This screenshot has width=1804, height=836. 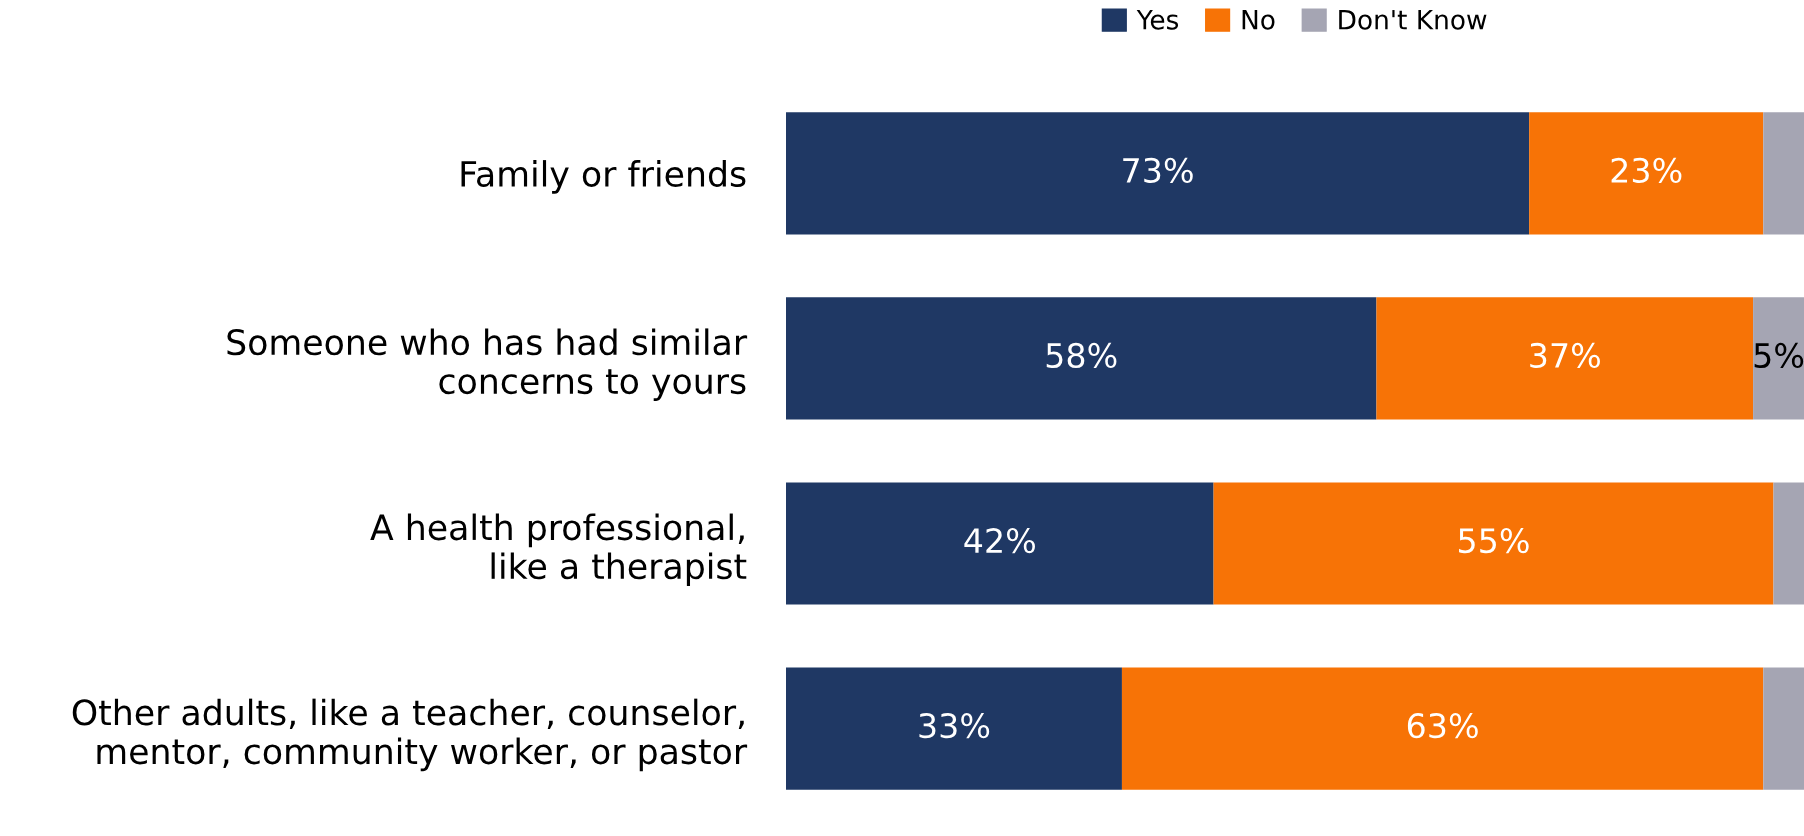 I want to click on legend-label: Yes, so click(x=1157, y=20).